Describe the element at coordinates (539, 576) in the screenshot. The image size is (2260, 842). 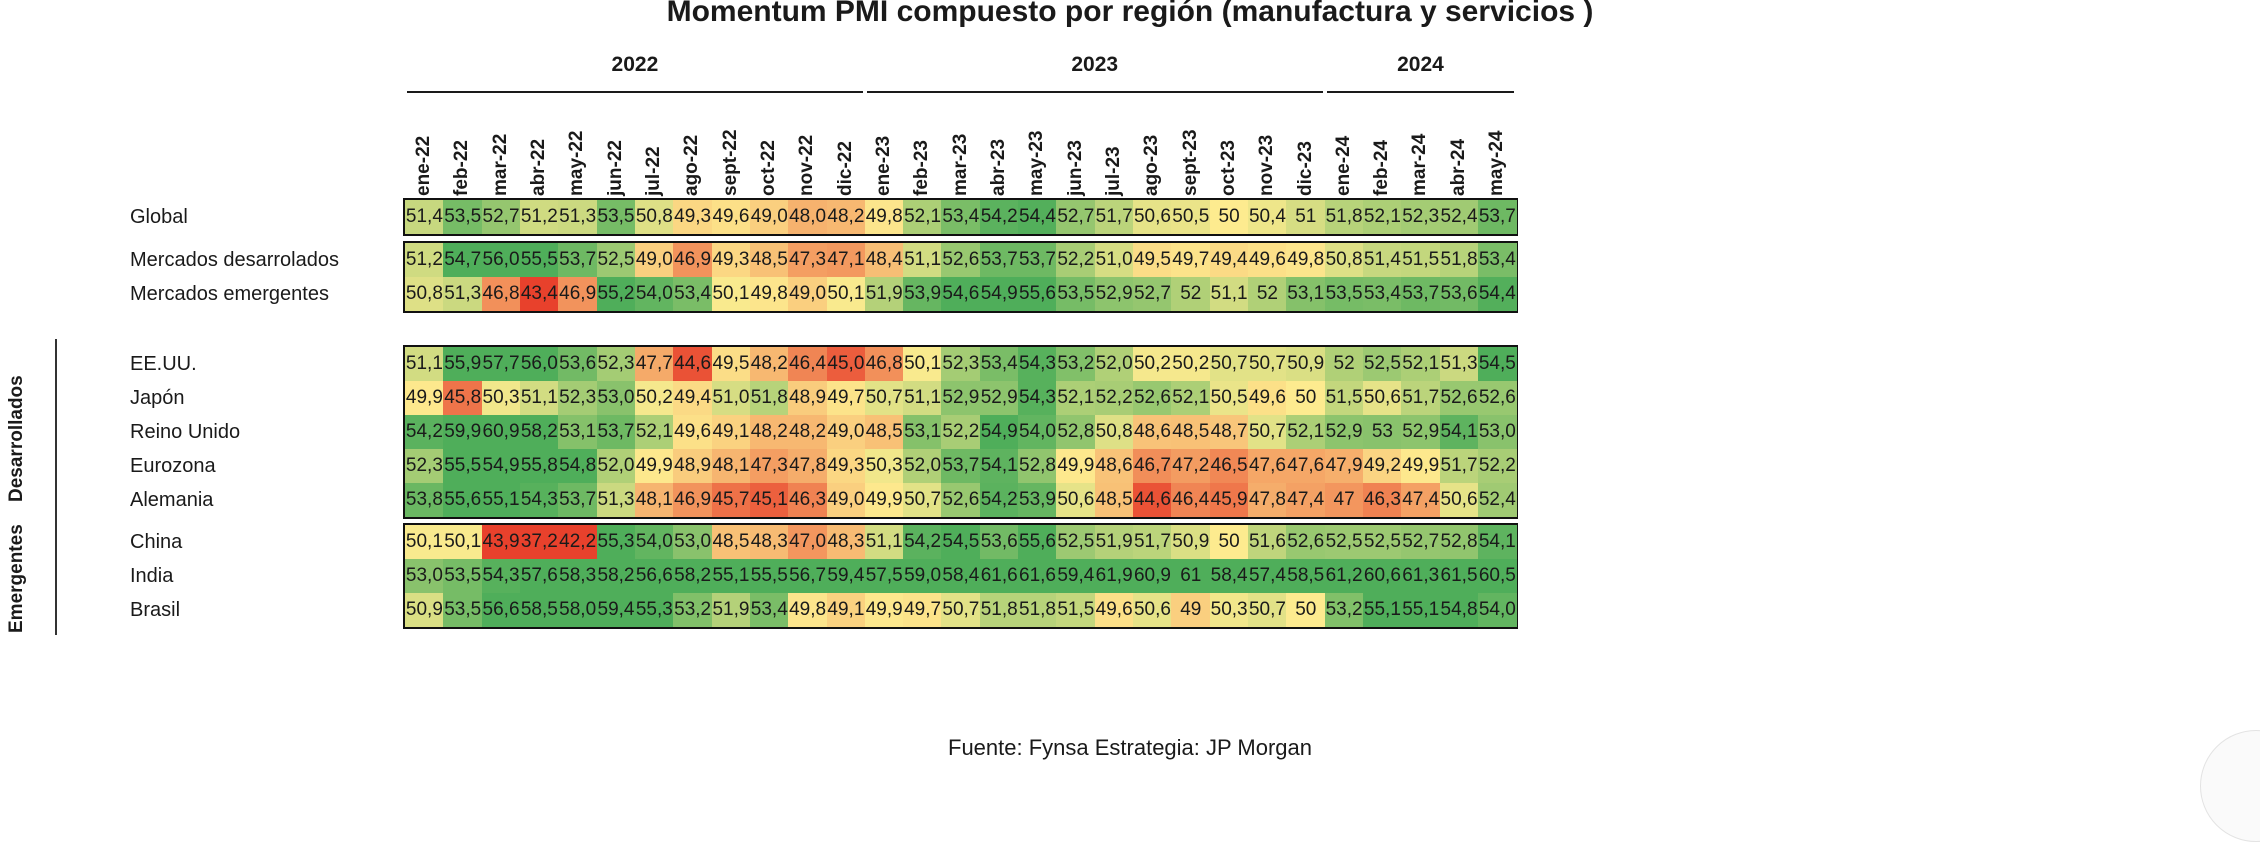
I see `heatmap-cell: 57,6` at that location.